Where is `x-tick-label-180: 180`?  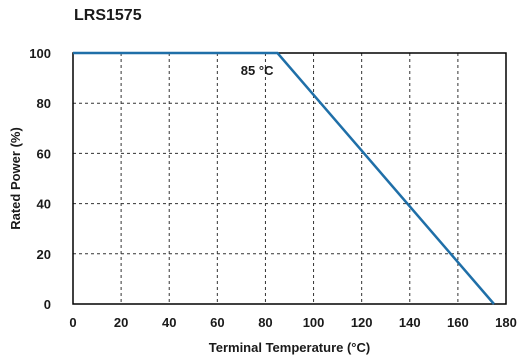 x-tick-label-180: 180 is located at coordinates (506, 322).